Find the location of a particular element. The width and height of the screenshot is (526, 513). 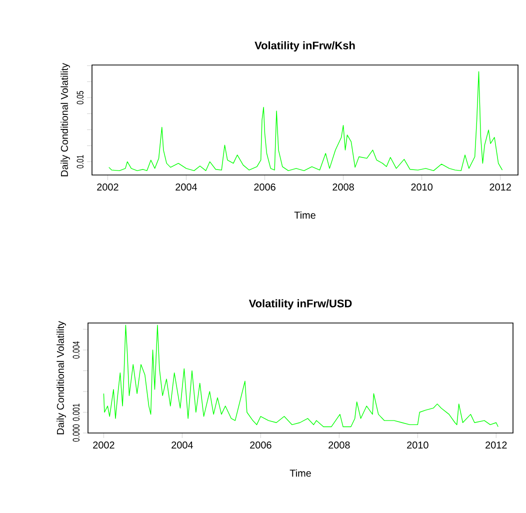

chart-title: Volatility inFrw/USD is located at coordinates (300, 304).